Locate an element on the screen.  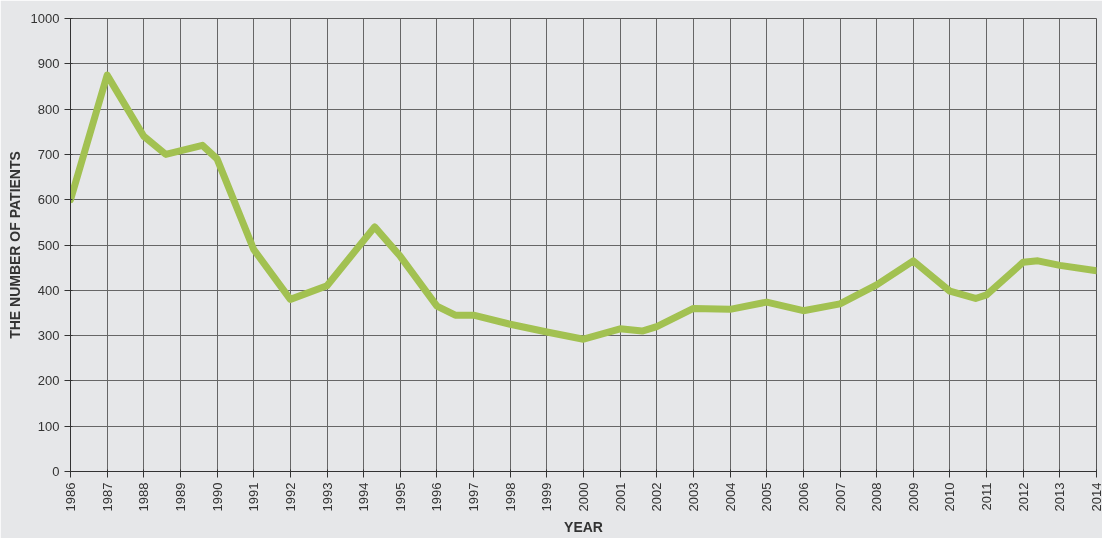
x-tick-label: 1990 is located at coordinates (217, 497).